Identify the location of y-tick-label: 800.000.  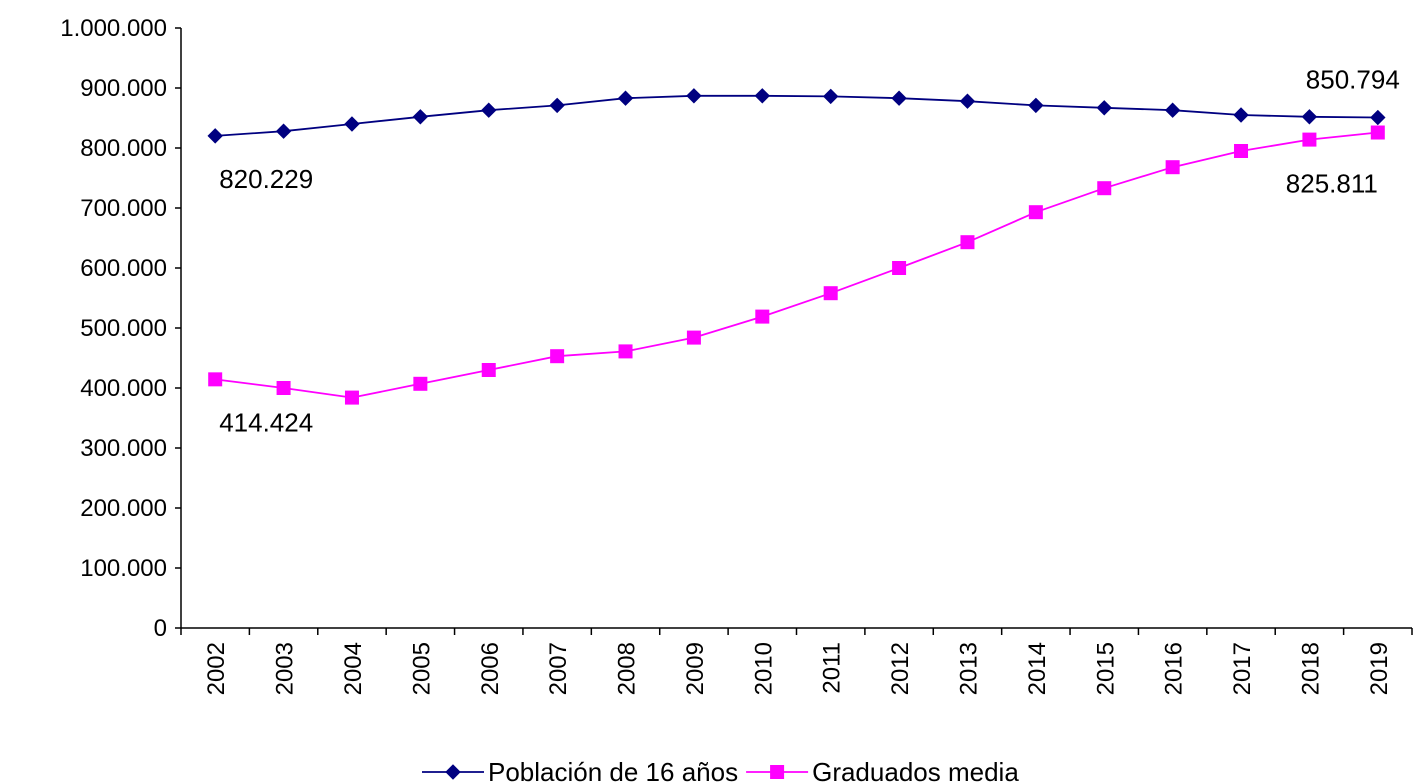
(123, 148).